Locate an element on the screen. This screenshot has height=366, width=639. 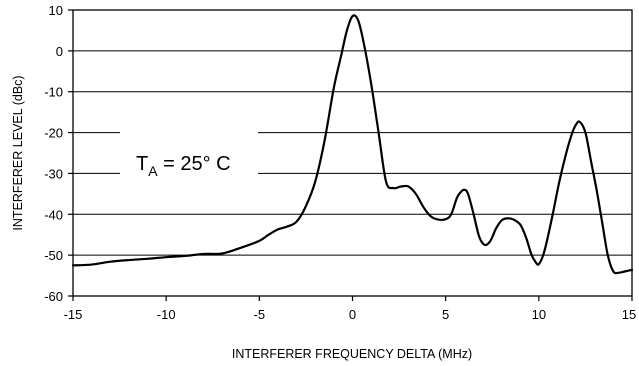
x-axis-ticks: -15 -10 -5 0 5 10 15 is located at coordinates (350, 309).